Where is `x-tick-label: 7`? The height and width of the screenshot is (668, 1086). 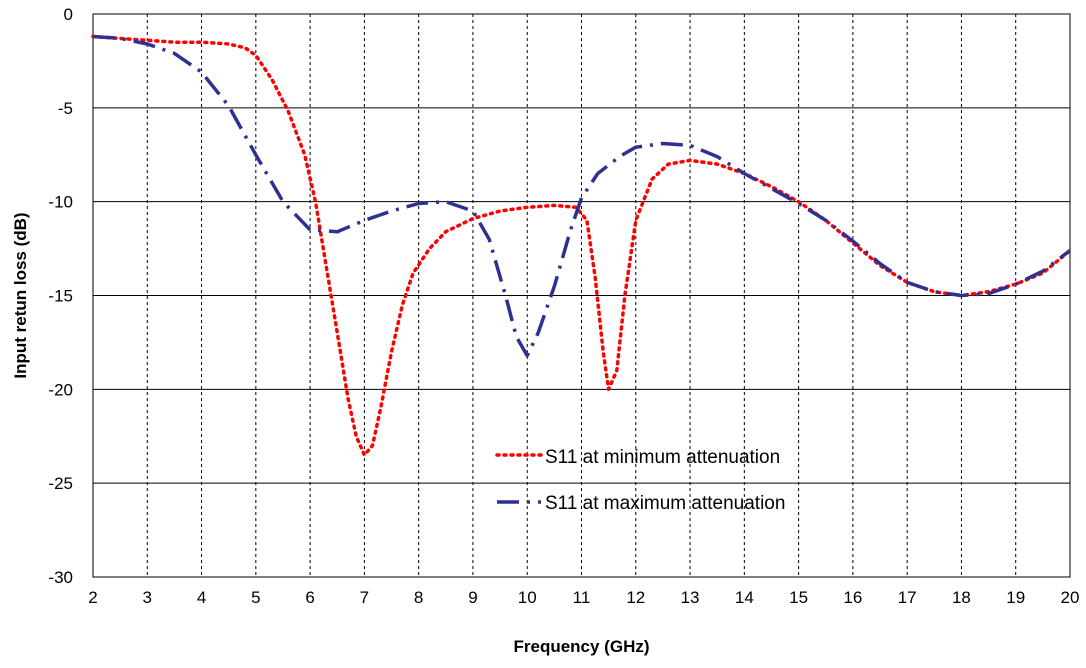
x-tick-label: 7 is located at coordinates (364, 597).